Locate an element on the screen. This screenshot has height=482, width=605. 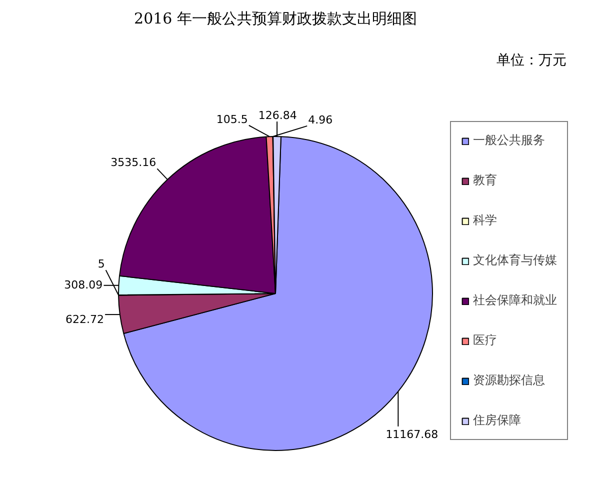
chart-subtitle: 单位：万元 is located at coordinates (531, 60).